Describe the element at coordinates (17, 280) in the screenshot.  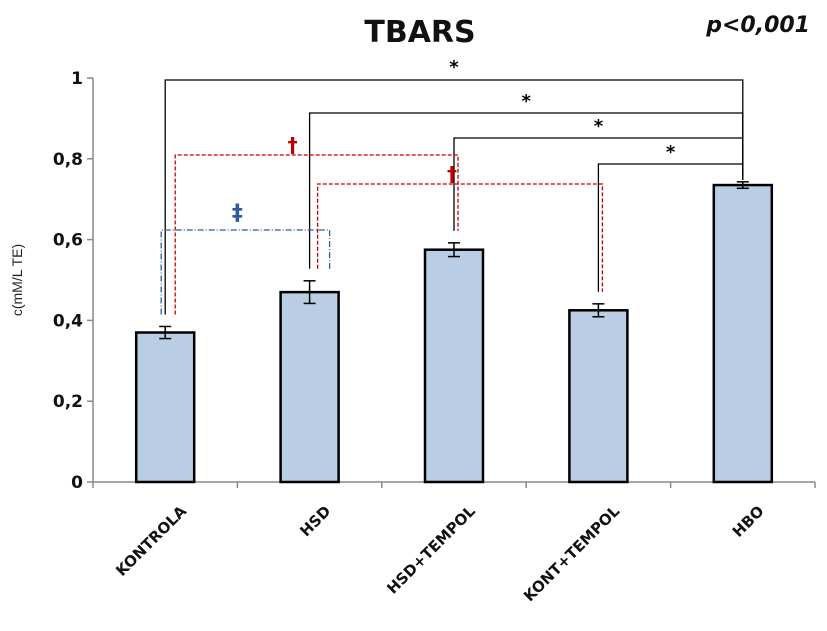
I see `y-axis-label: c(mM/L TE)` at that location.